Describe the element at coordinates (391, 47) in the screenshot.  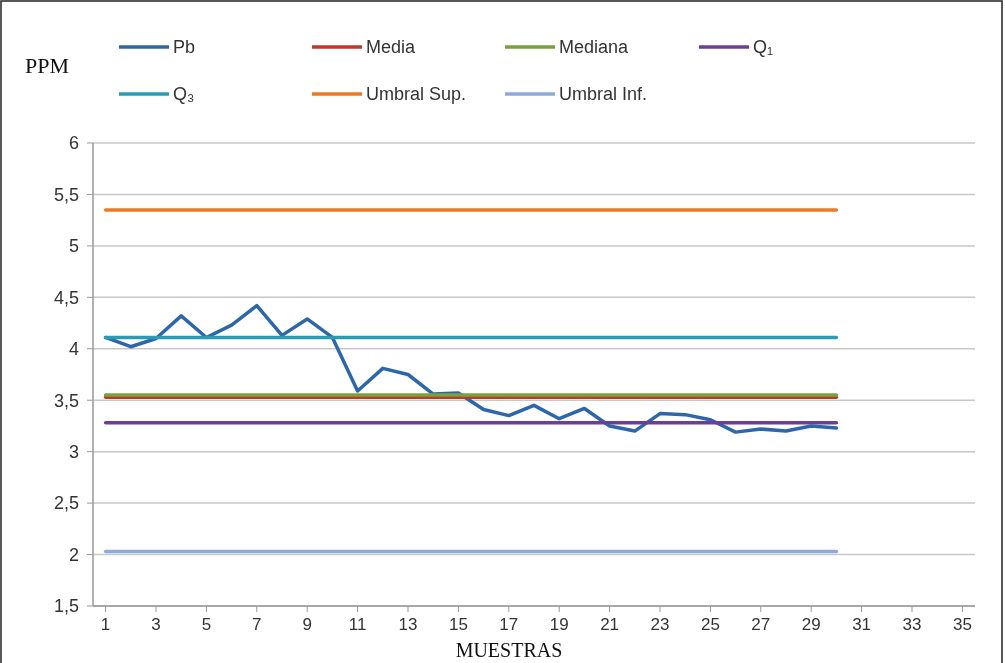
I see `legend-label: Media` at that location.